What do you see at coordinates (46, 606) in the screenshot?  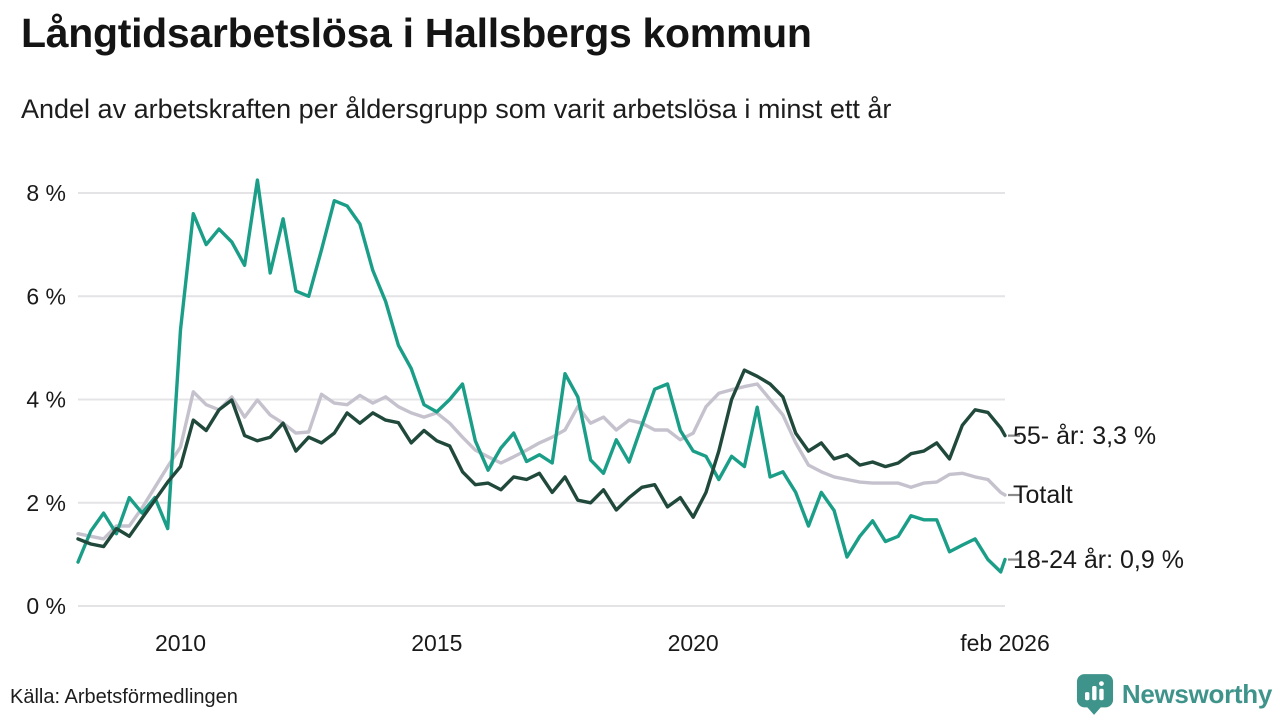 I see `y-tick-label: 0 %` at bounding box center [46, 606].